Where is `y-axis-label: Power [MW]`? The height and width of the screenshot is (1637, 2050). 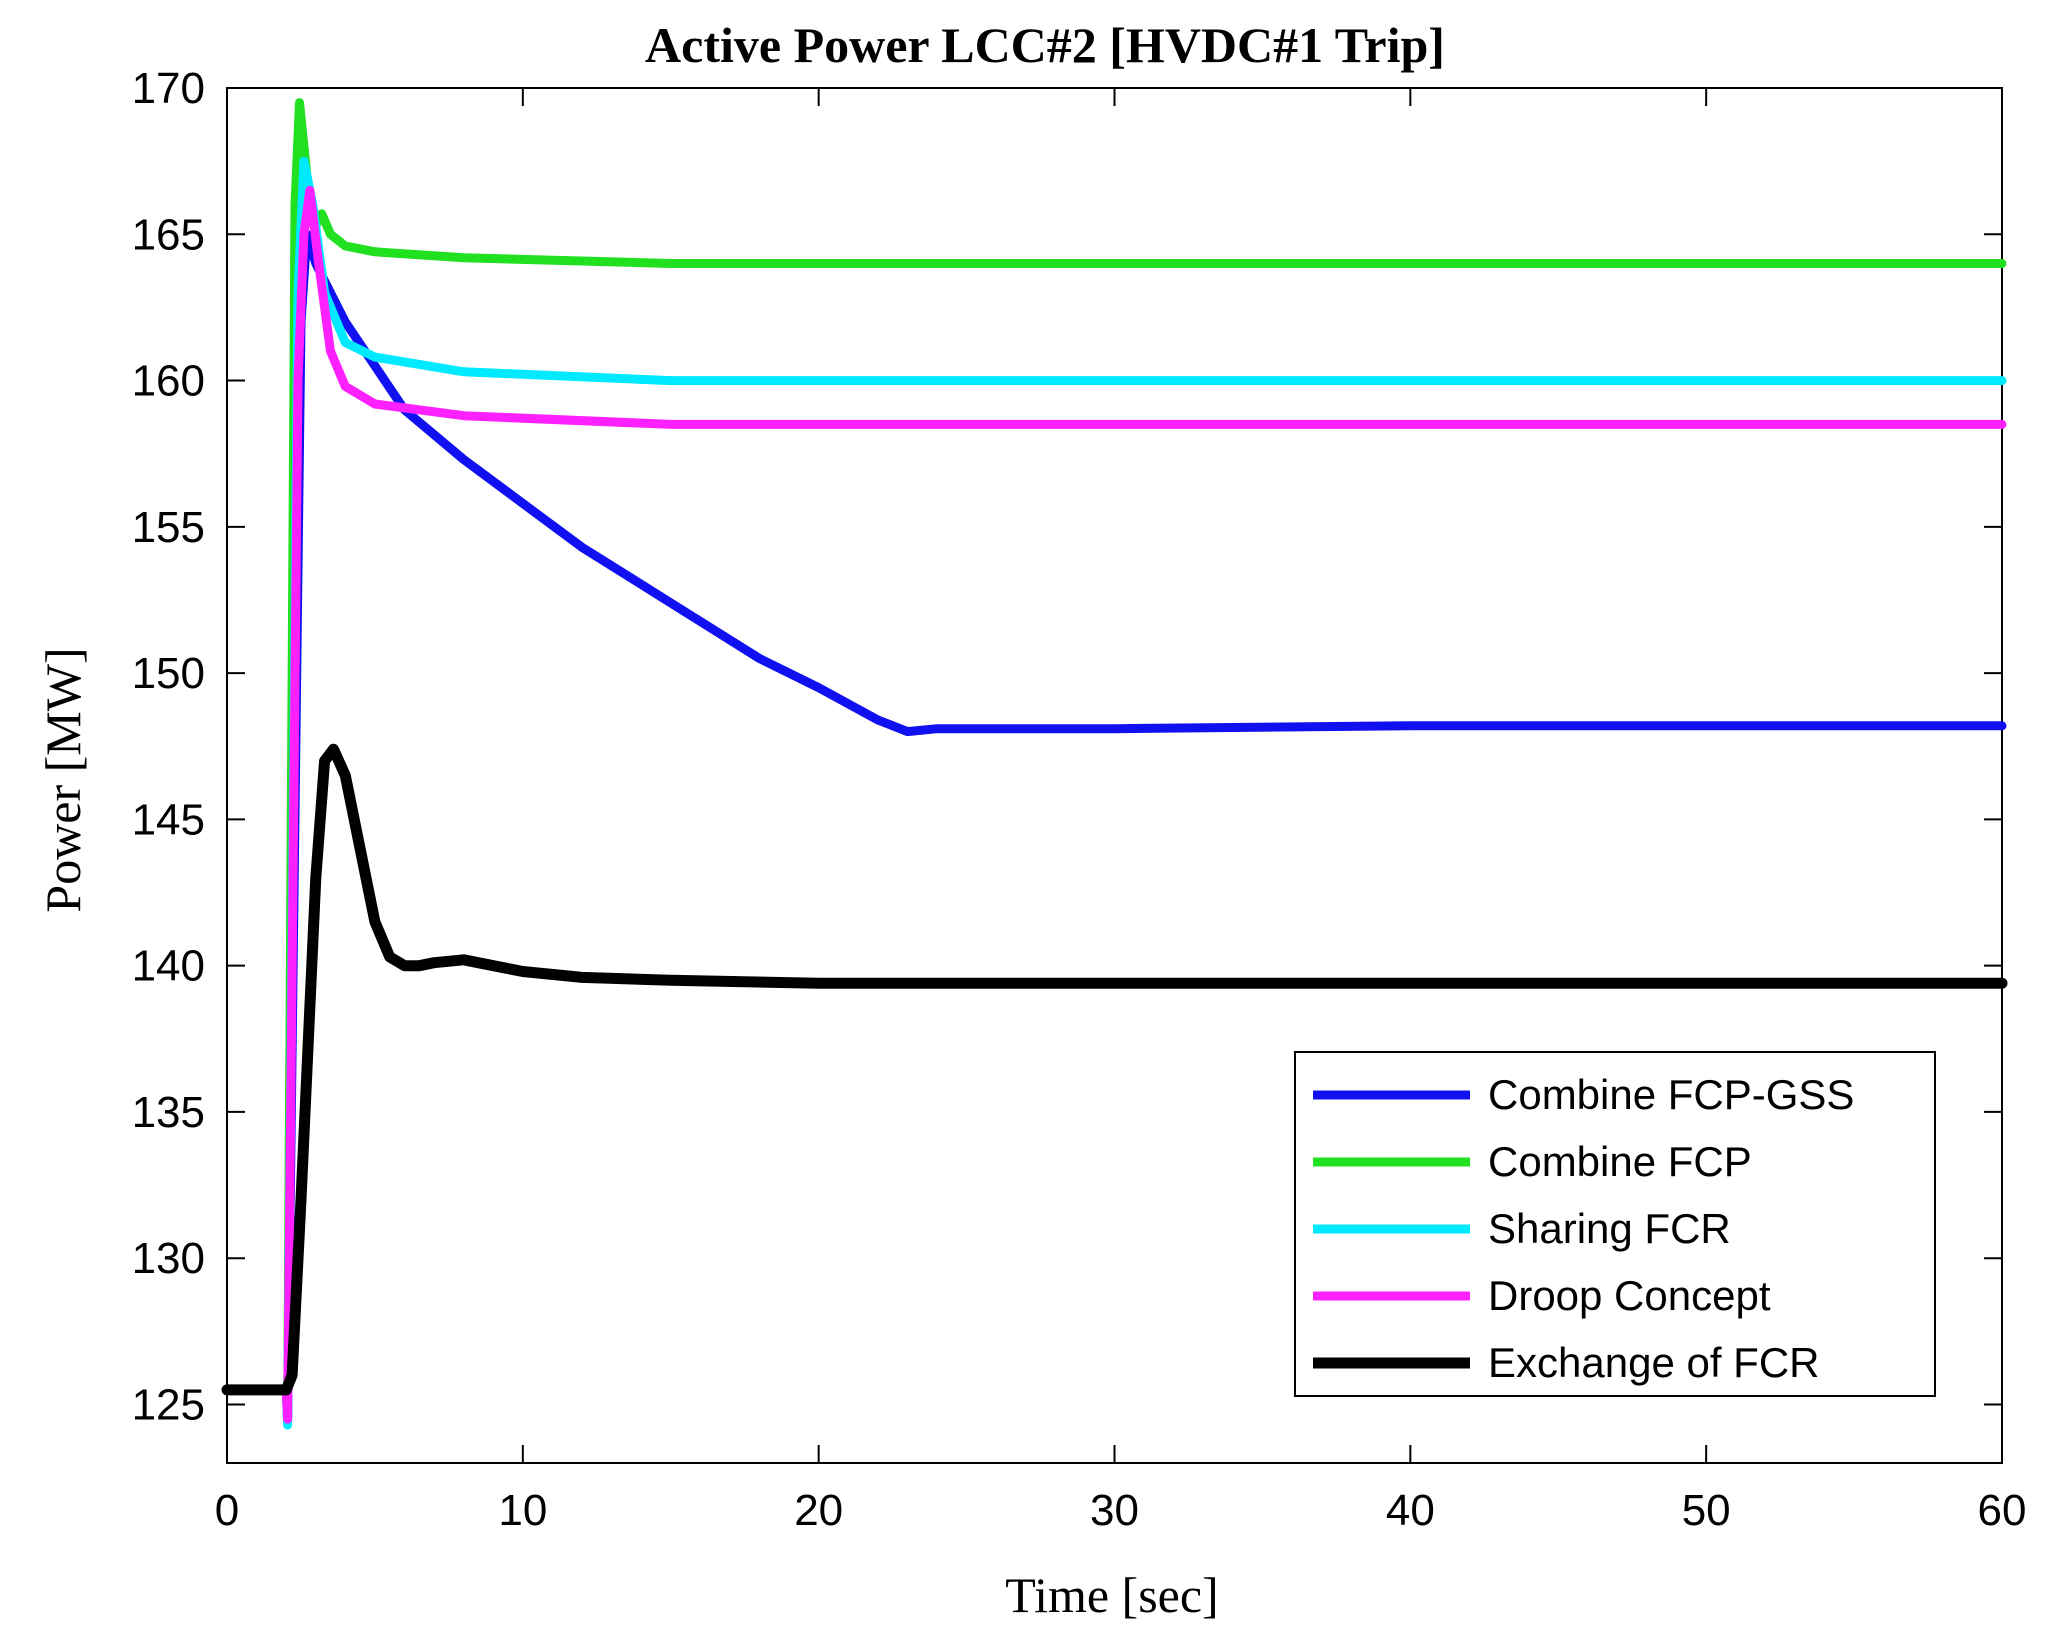
y-axis-label: Power [MW] is located at coordinates (63, 779).